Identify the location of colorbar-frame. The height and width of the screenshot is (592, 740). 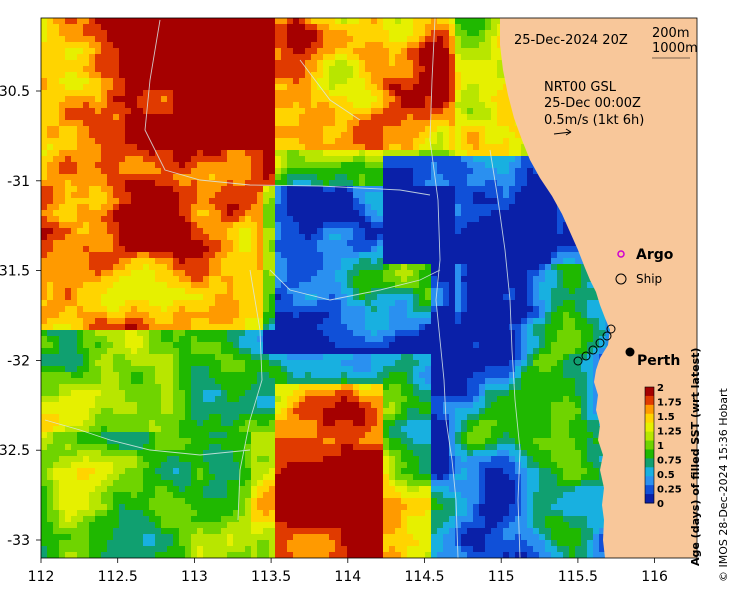
(649, 445).